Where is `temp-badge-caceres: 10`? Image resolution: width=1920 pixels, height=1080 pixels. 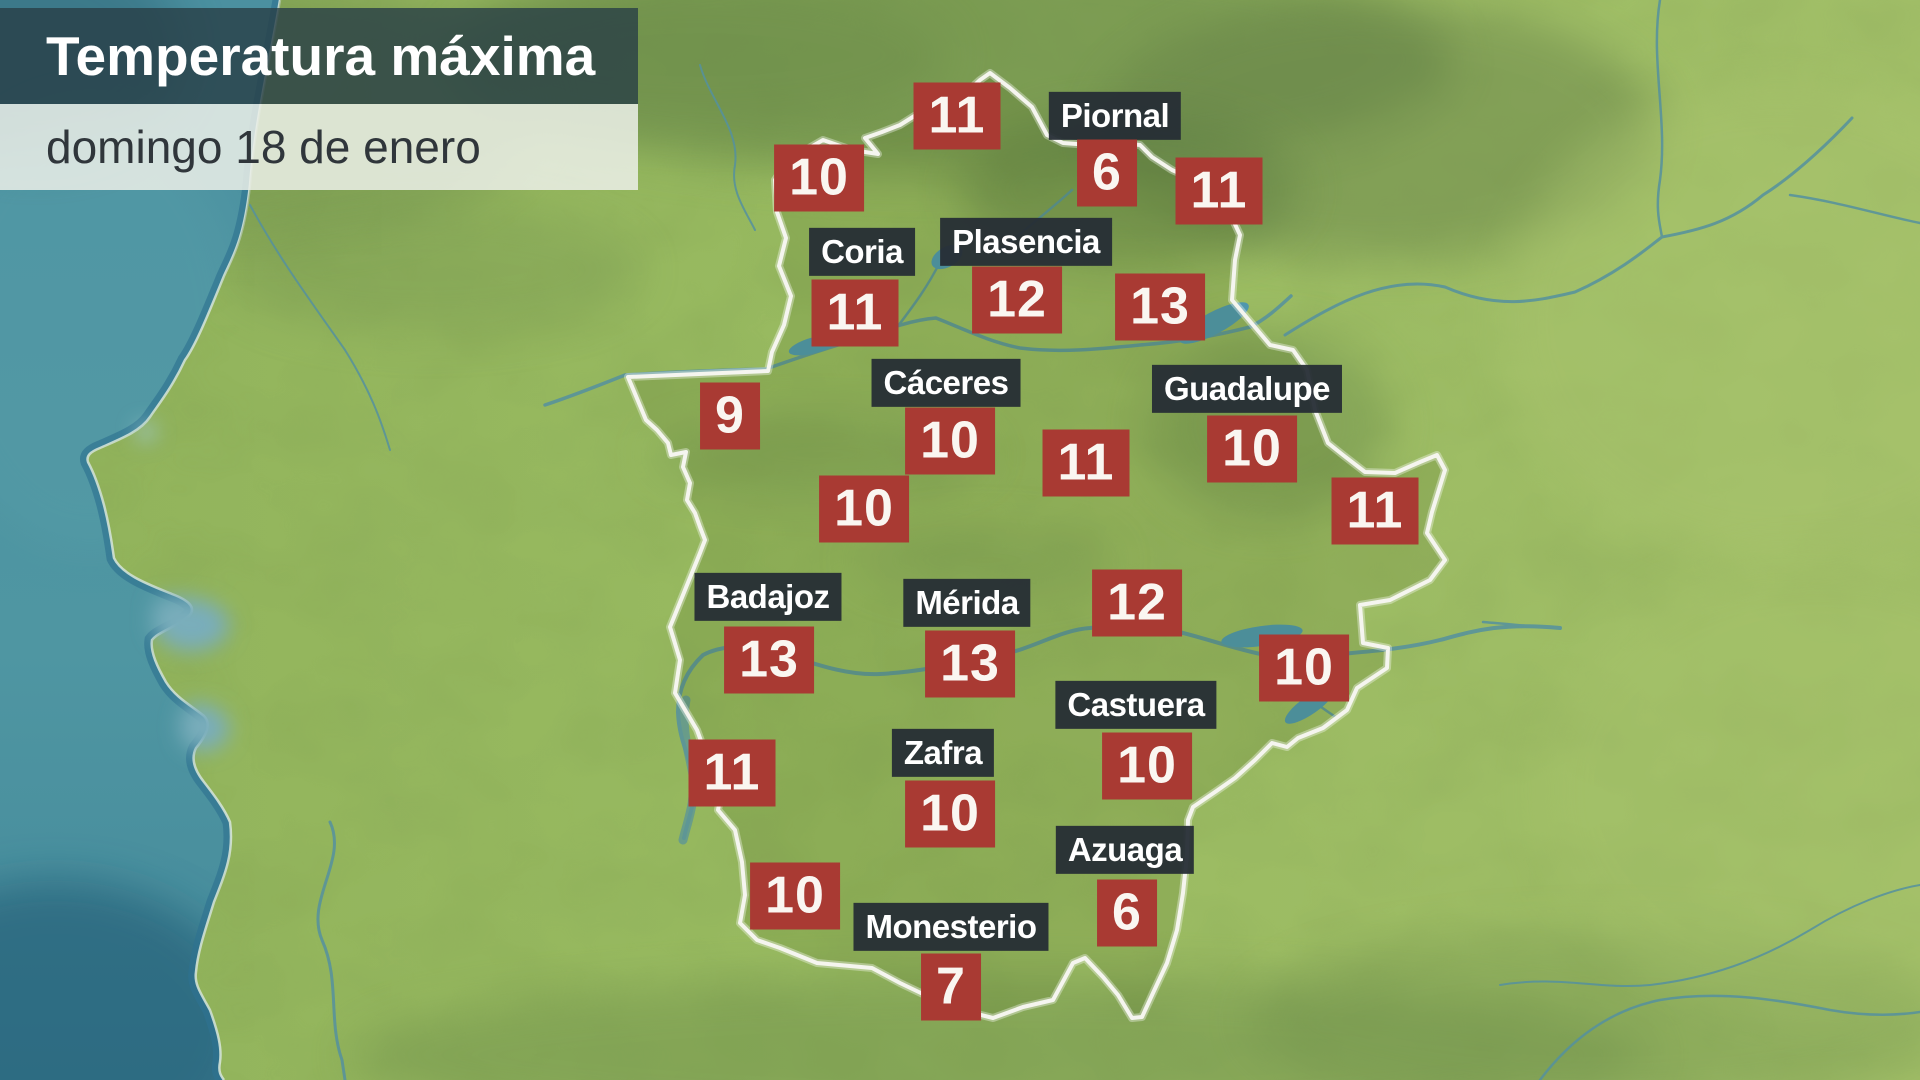 temp-badge-caceres: 10 is located at coordinates (950, 441).